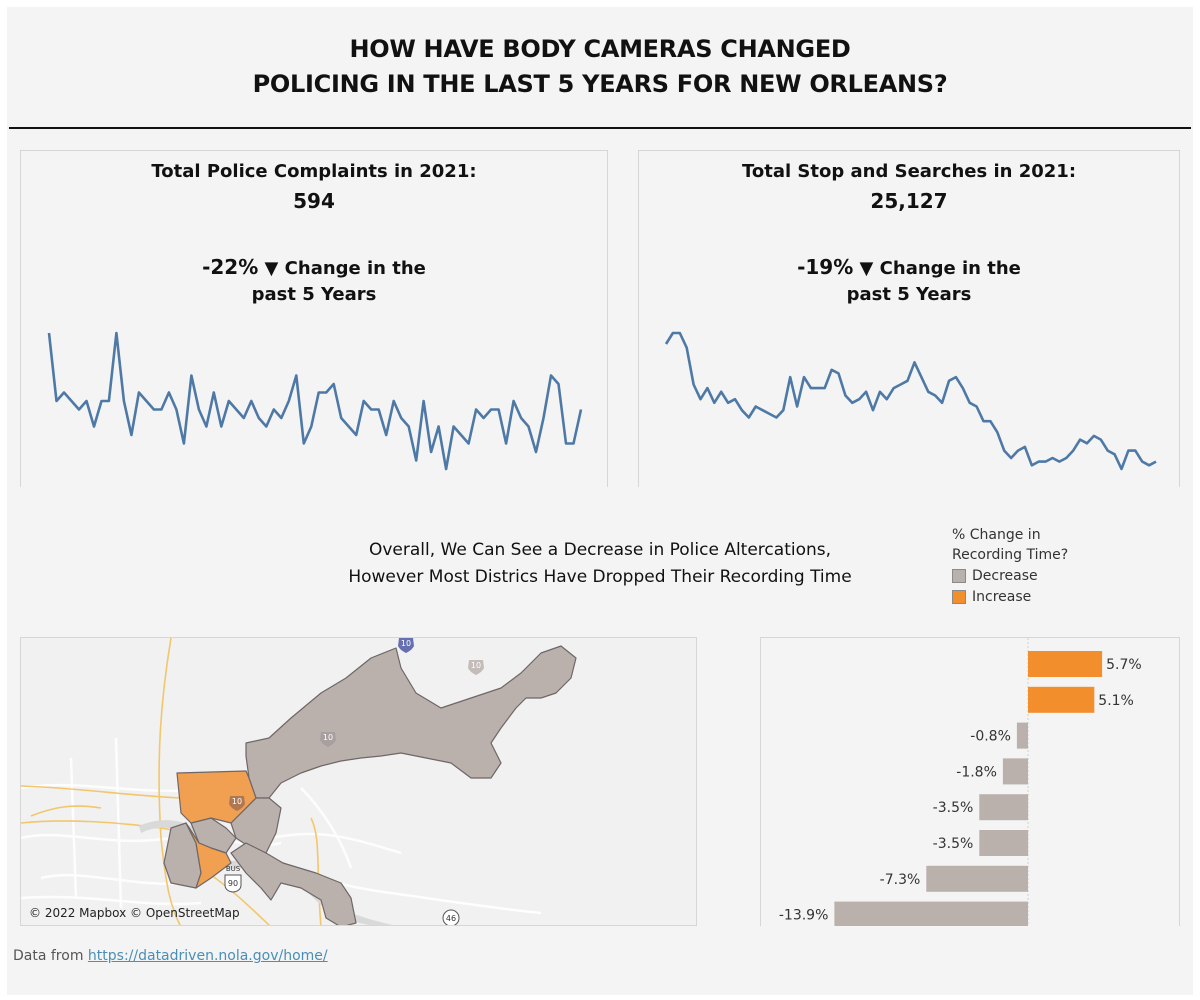 This screenshot has width=1200, height=1000. I want to click on stops-sparkline, so click(909, 404).